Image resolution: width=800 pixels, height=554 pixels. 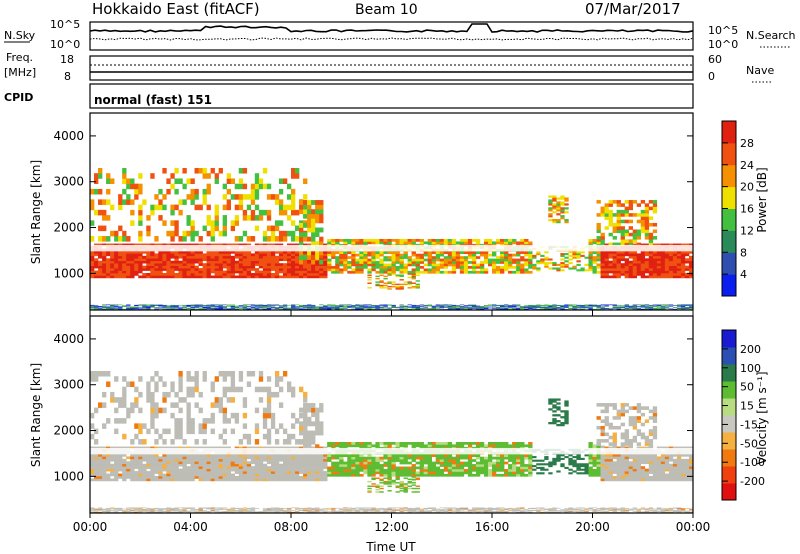 What do you see at coordinates (349, 96) in the screenshot?
I see `cpid-panel: CPID normal (fast) 151` at bounding box center [349, 96].